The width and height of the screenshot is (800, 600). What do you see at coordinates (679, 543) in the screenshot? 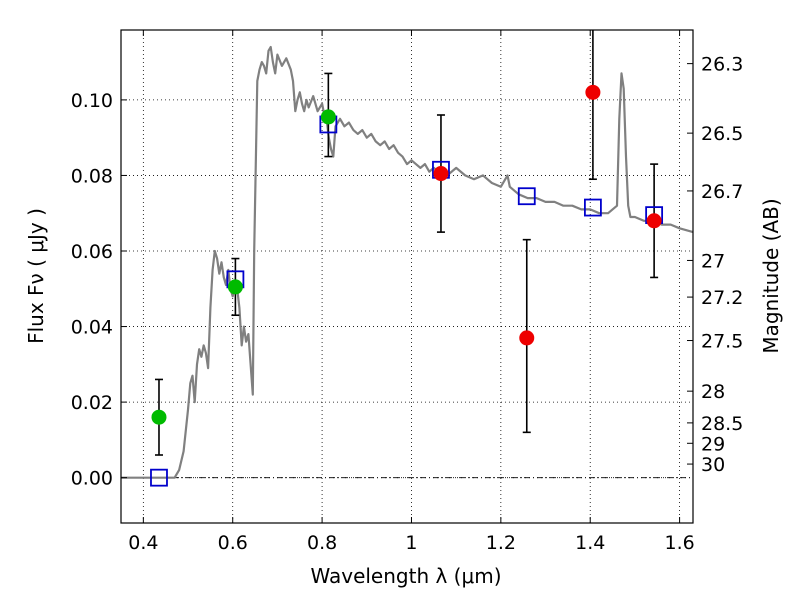
I see `x-tick-label: 1.6` at bounding box center [679, 543].